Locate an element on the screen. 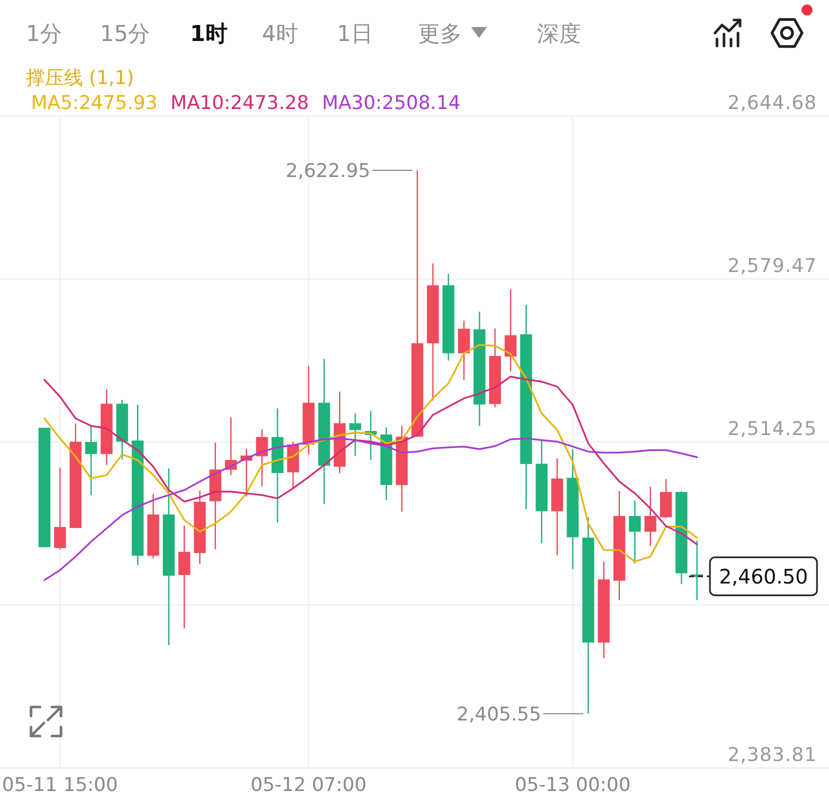 The image size is (829, 795). legend-title: 撑压线 (1,1) is located at coordinates (80, 78).